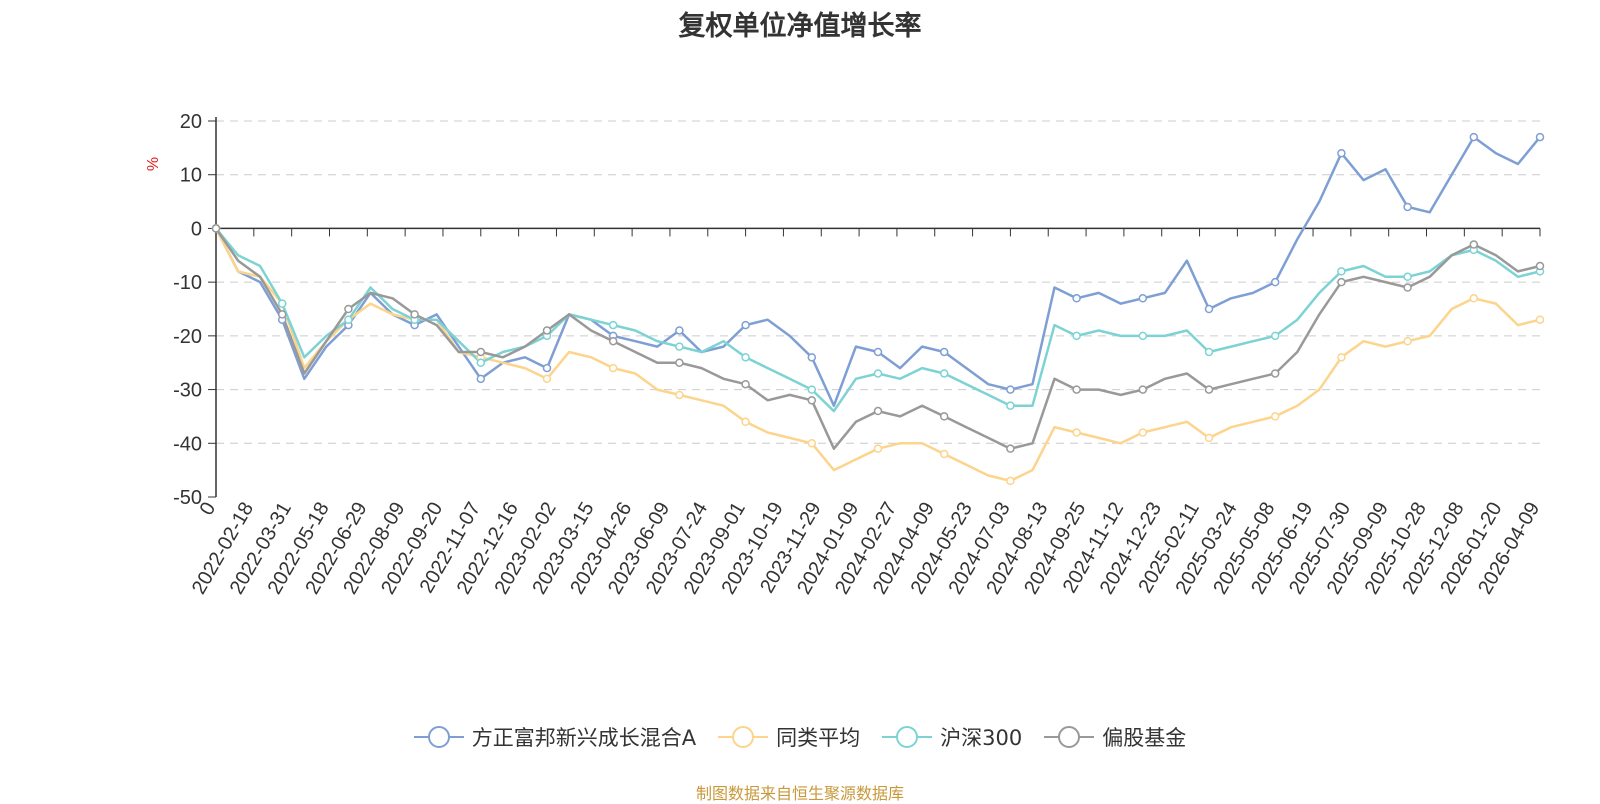  Describe the element at coordinates (438, 737) in the screenshot. I see `legend-swatch-fund` at that location.